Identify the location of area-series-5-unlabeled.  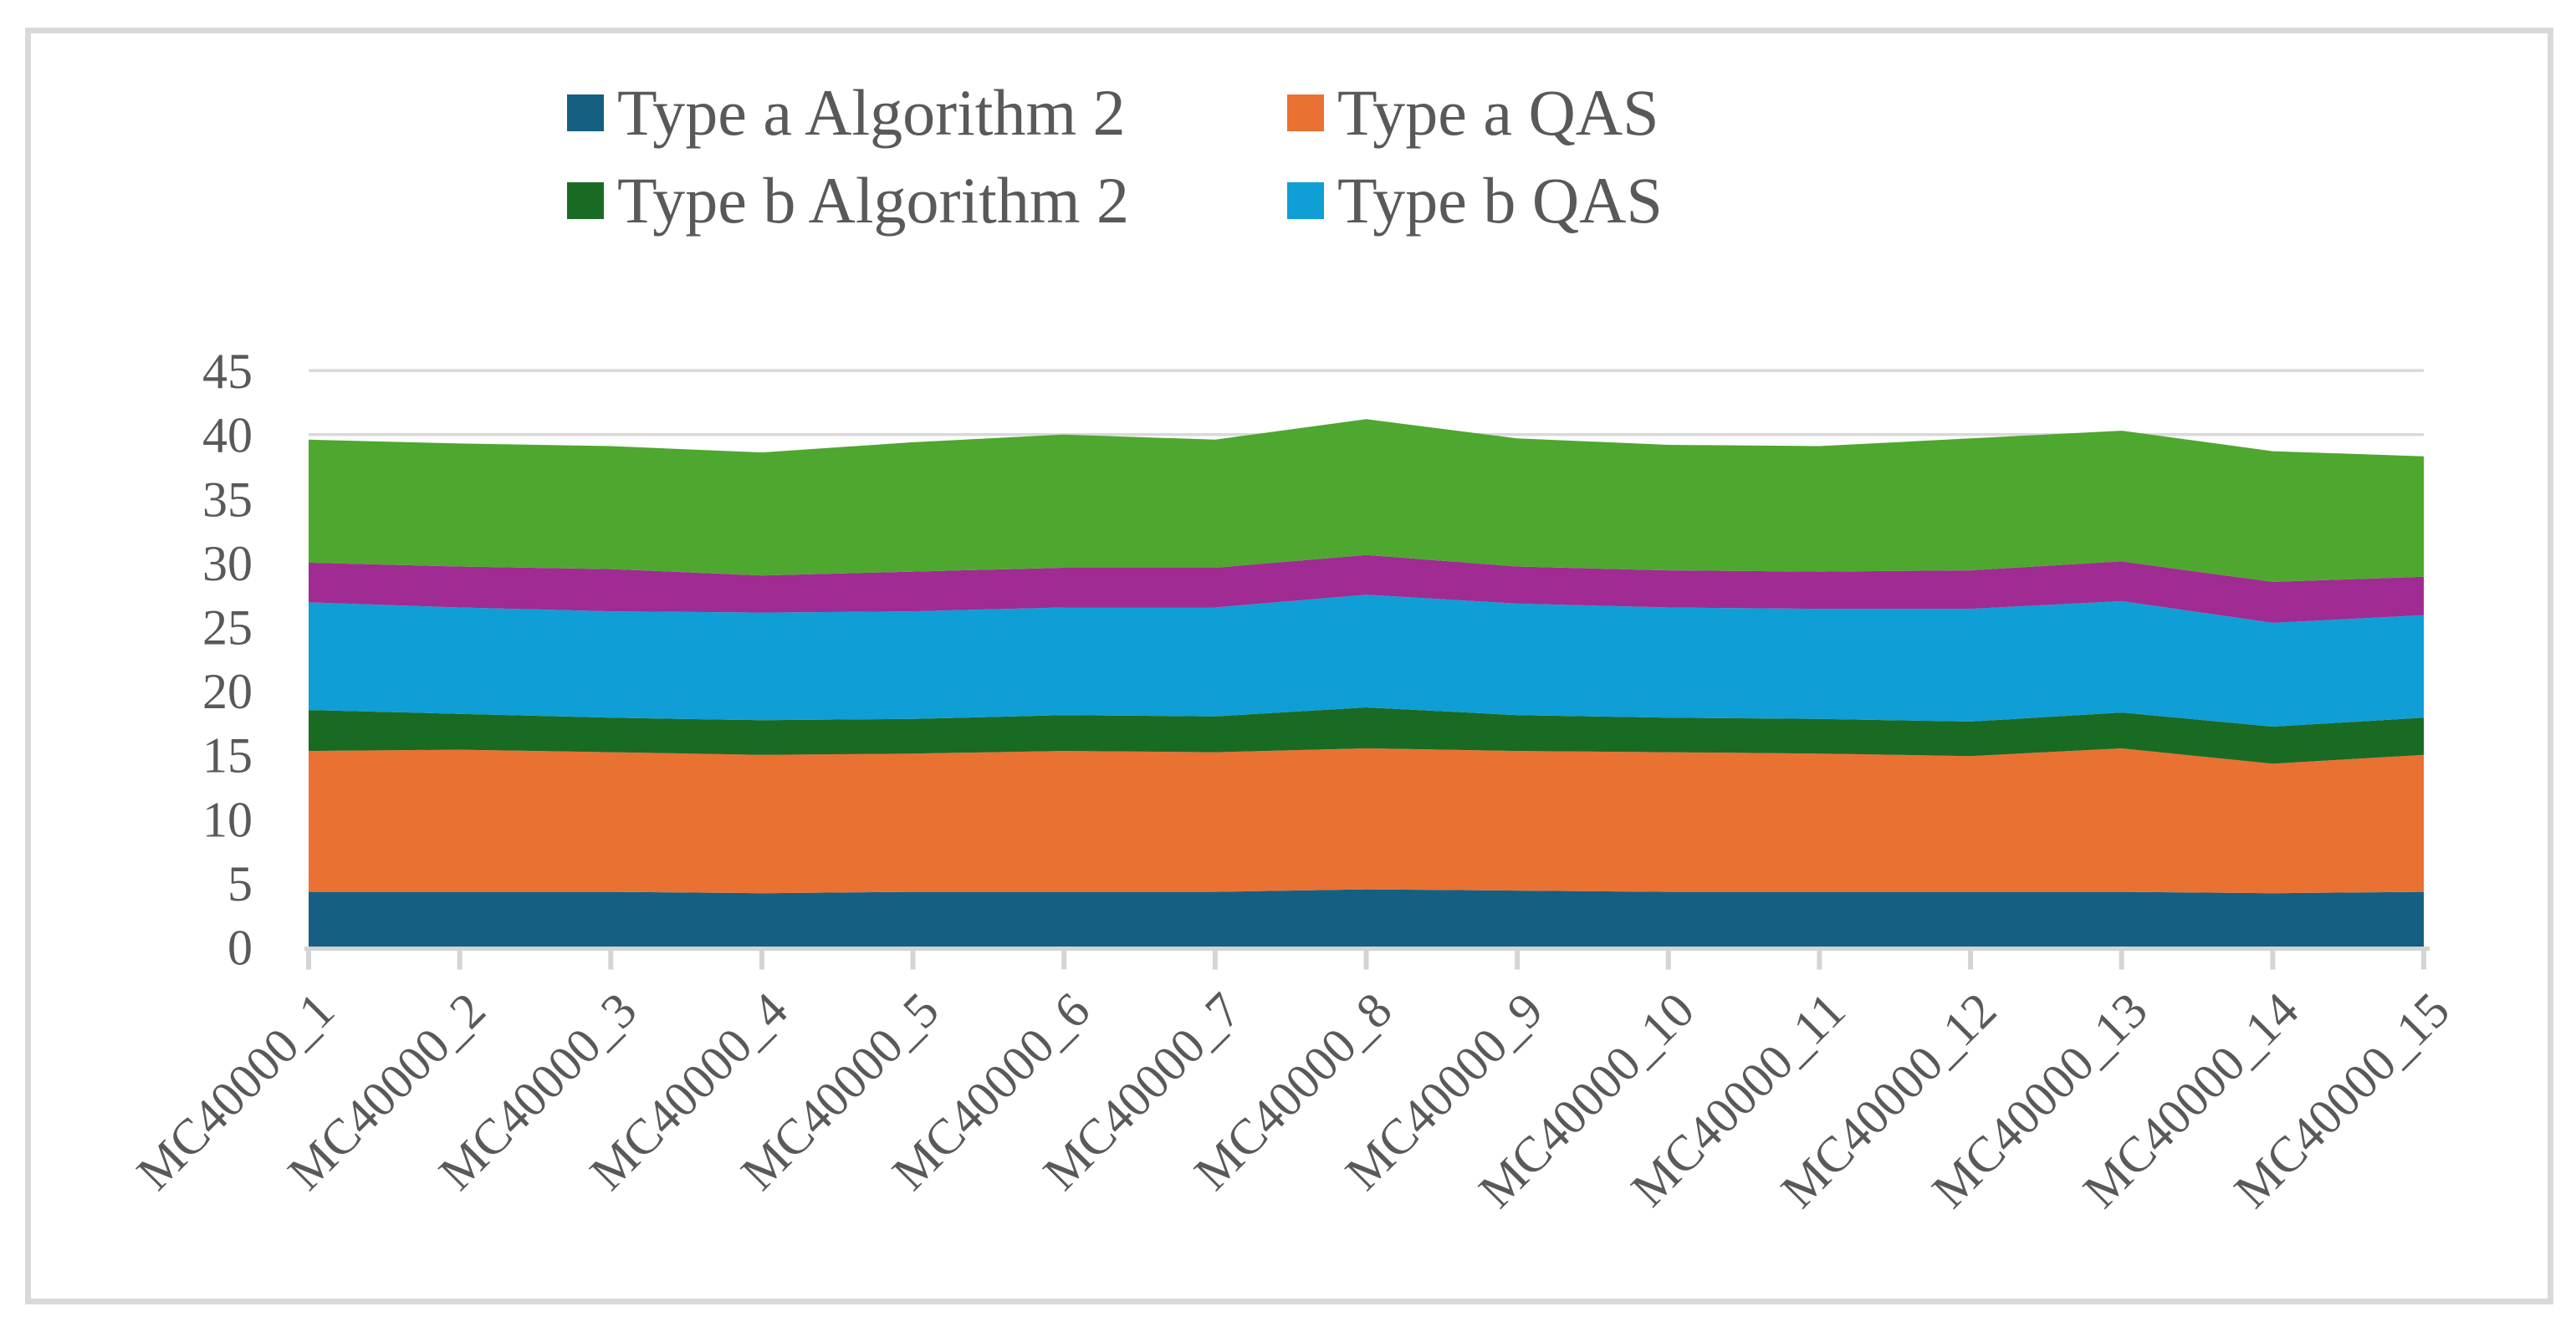
(1366, 588).